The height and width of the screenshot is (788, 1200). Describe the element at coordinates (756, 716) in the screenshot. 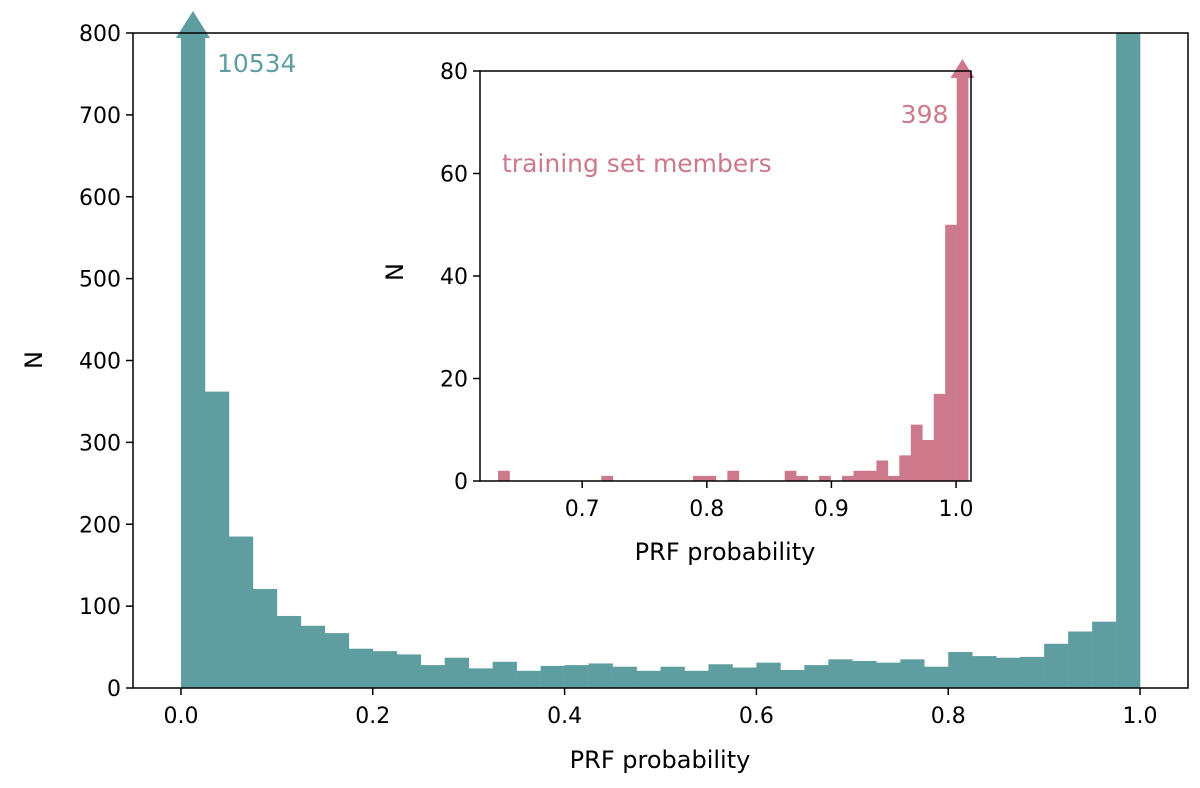

I see `main-x-tick-label: 0.6` at that location.